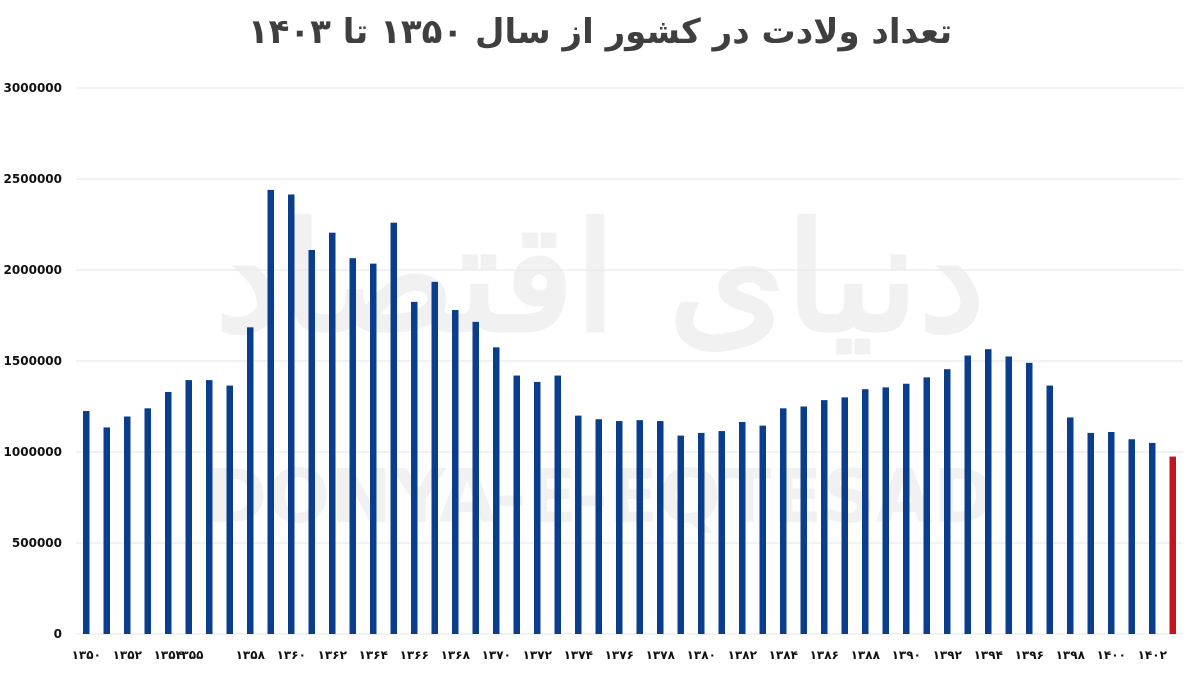 The height and width of the screenshot is (675, 1200). What do you see at coordinates (58, 634) in the screenshot?
I see `y-tick-label: 0` at bounding box center [58, 634].